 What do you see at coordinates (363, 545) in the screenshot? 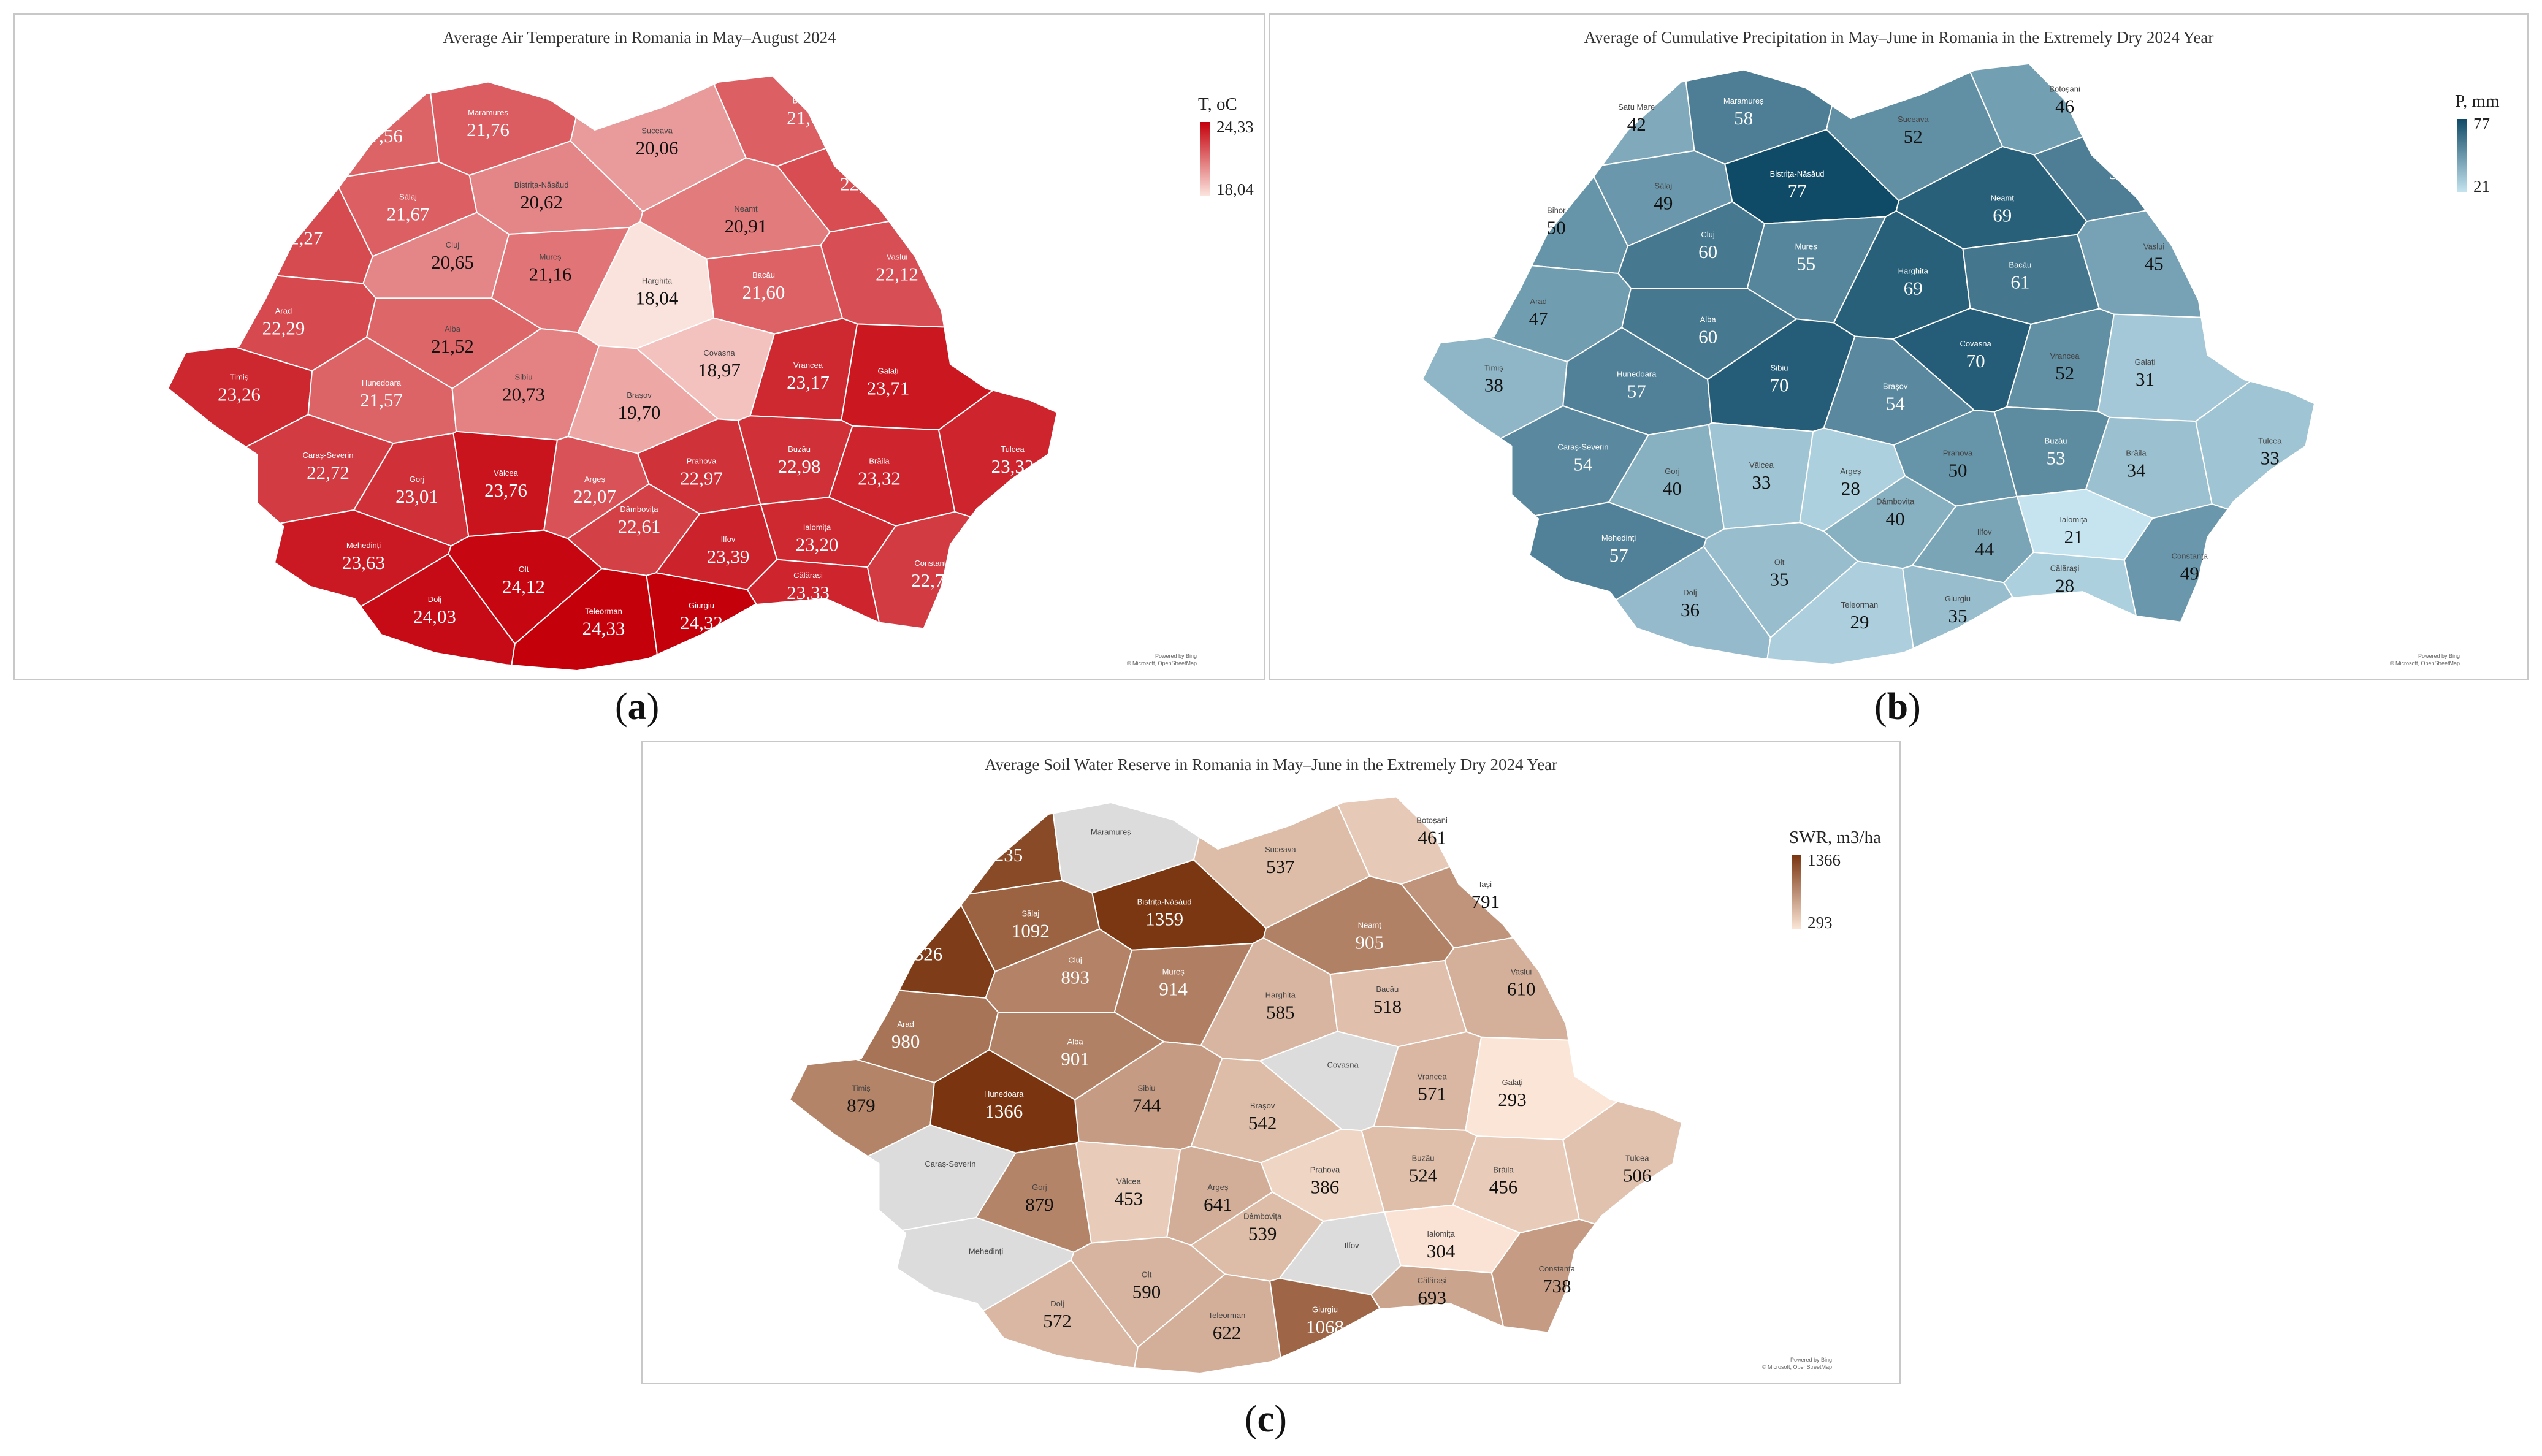
I see `county-name-label: Mehedinți` at bounding box center [363, 545].